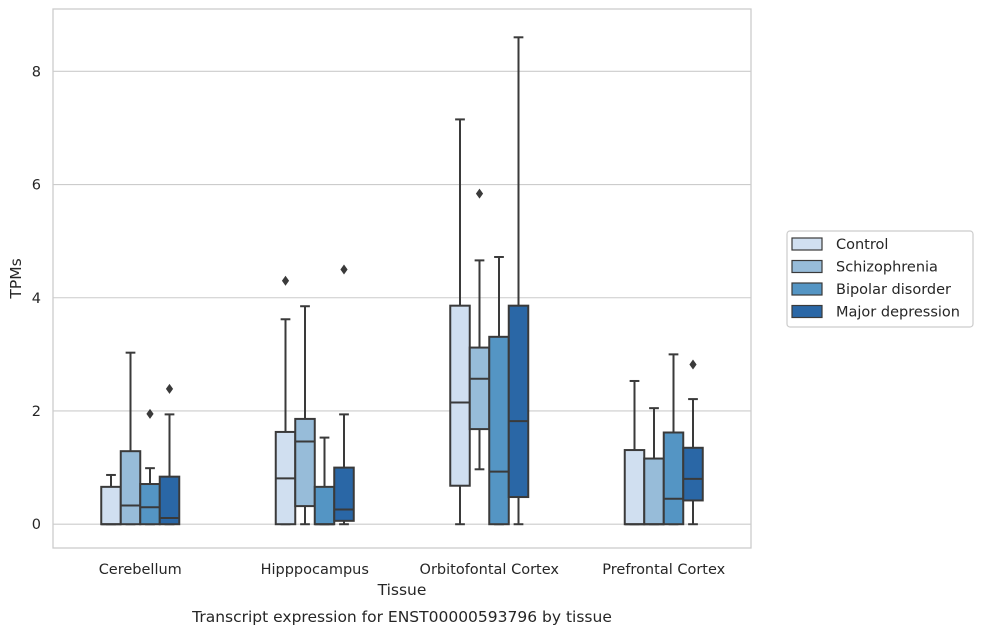 The height and width of the screenshot is (634, 983). I want to click on y-tick-label: 8, so click(36, 72).